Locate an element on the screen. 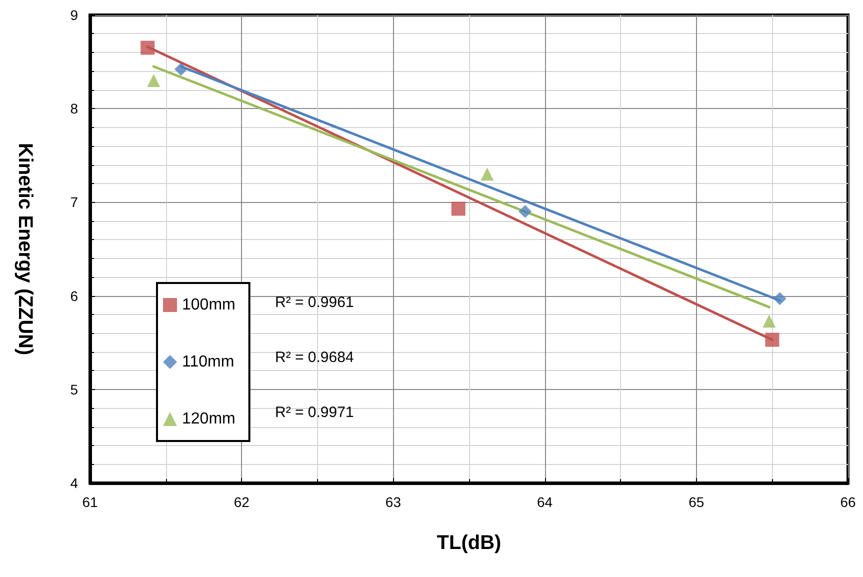 The width and height of the screenshot is (863, 577). annotation: R² = 0.9961 is located at coordinates (314, 302).